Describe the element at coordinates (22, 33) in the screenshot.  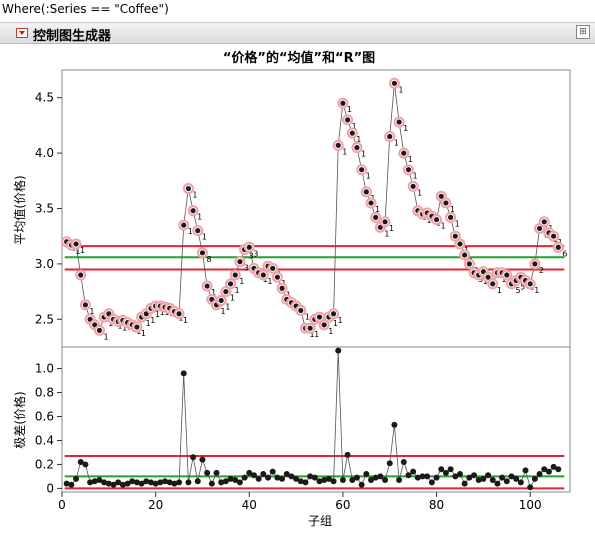
I see `disclosure-triangle-icon` at that location.